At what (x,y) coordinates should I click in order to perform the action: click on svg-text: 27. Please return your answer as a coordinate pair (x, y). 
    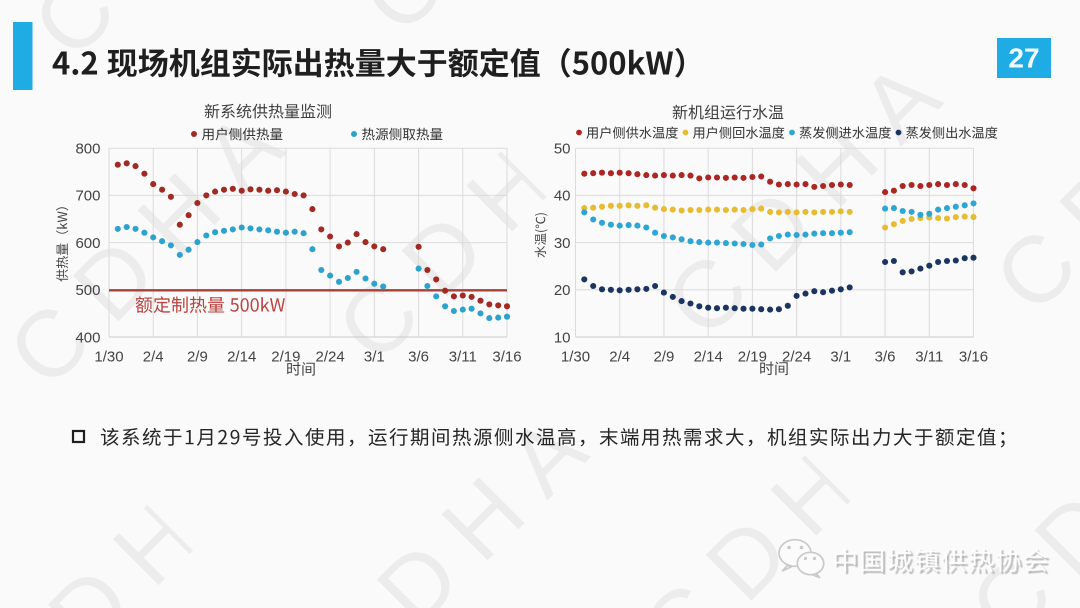
    Looking at the image, I should click on (1023, 58).